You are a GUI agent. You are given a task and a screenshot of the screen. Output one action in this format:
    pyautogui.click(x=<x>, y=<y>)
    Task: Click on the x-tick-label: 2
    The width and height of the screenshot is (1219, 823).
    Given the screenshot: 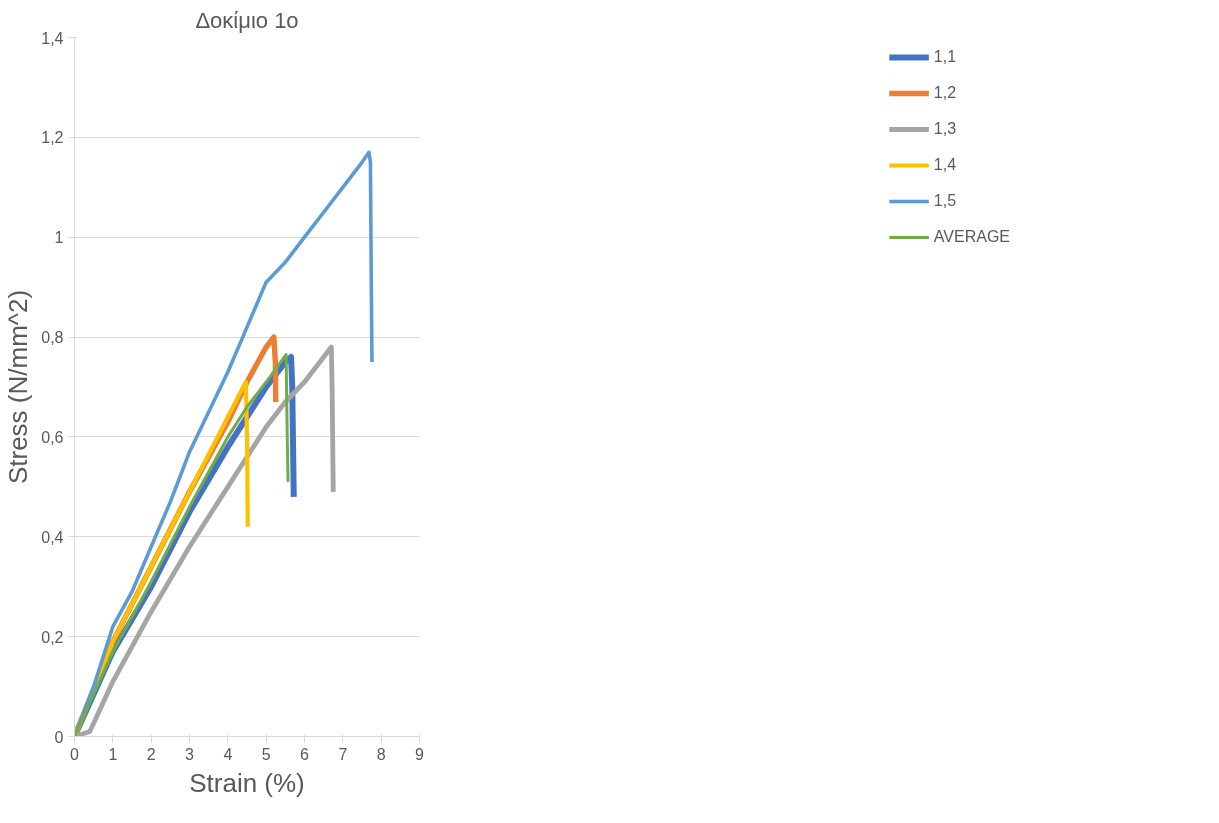 What is the action you would take?
    pyautogui.click(x=151, y=754)
    